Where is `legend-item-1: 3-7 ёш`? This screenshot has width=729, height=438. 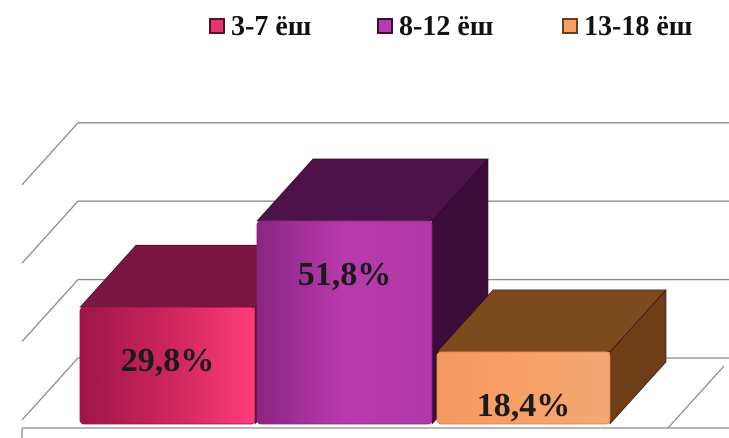
legend-item-1: 3-7 ёш is located at coordinates (260, 26).